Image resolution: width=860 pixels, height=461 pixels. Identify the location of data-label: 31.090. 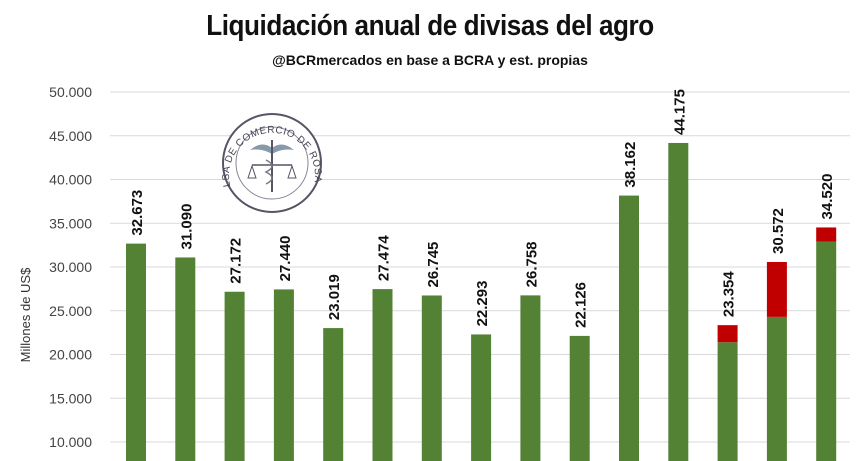
(186, 227).